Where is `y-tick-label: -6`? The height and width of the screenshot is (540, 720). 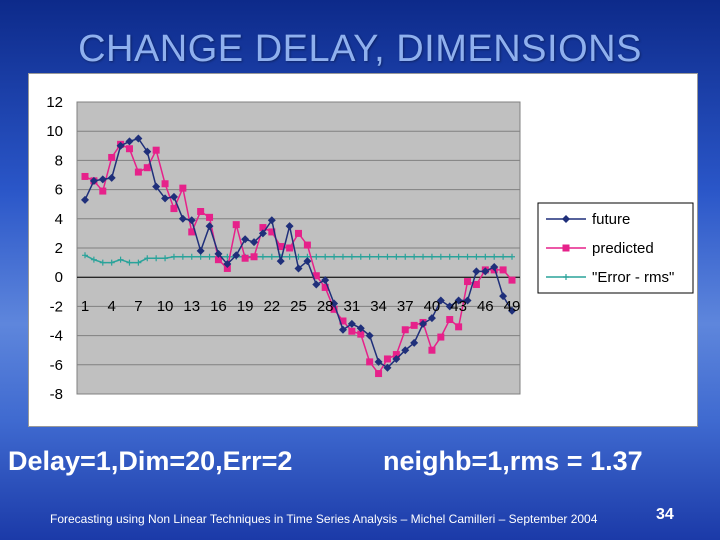 y-tick-label: -6 is located at coordinates (56, 365).